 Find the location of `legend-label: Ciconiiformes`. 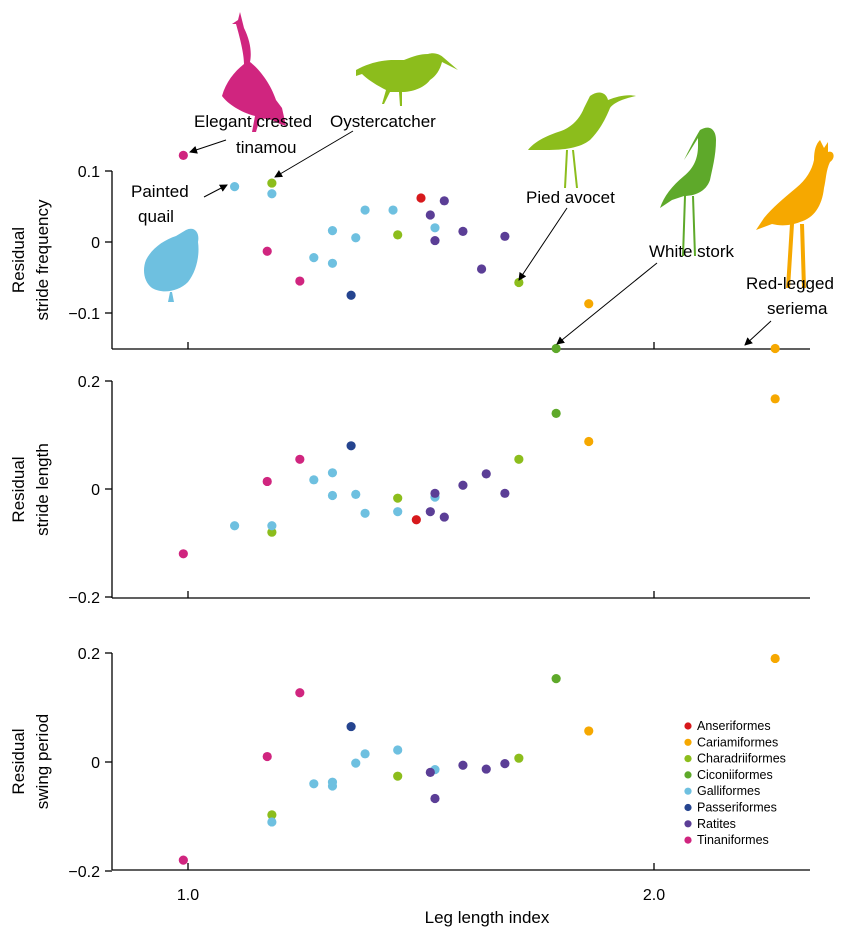

legend-label: Ciconiiformes is located at coordinates (735, 775).